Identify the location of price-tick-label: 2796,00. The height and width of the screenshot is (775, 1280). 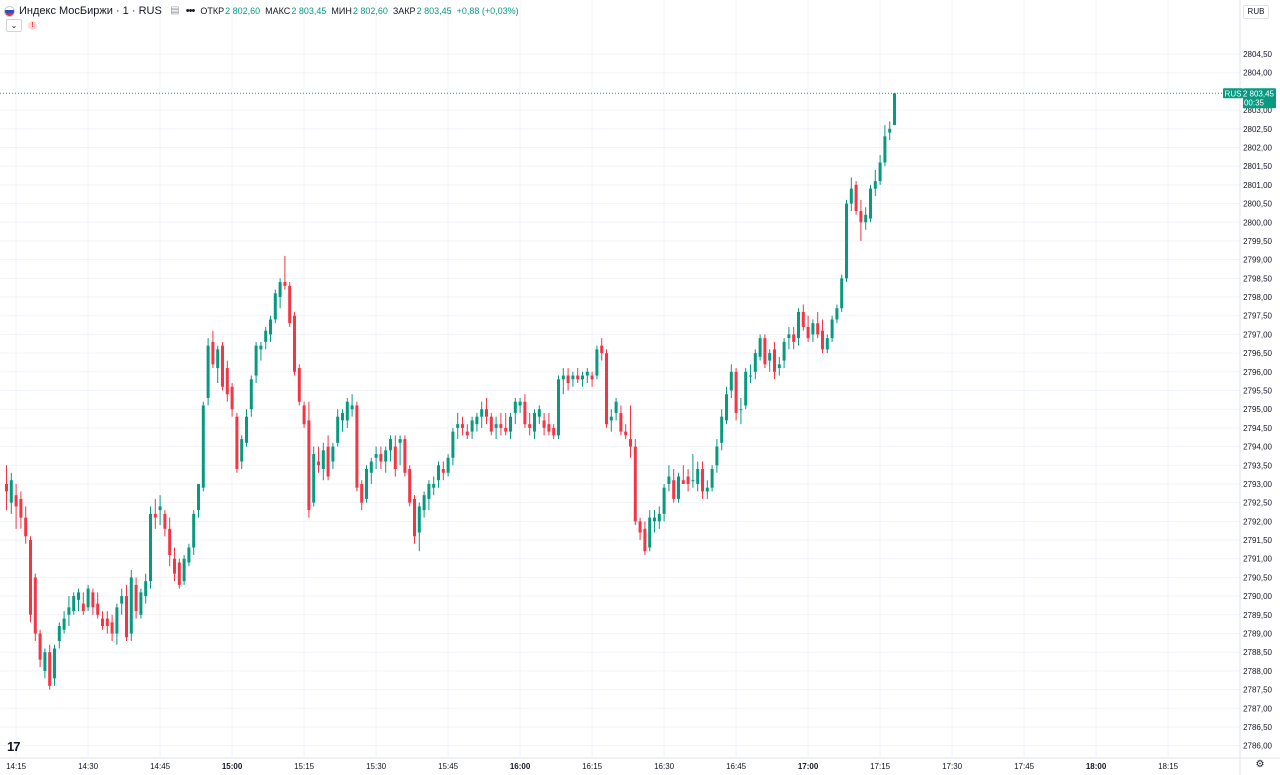
(1257, 372).